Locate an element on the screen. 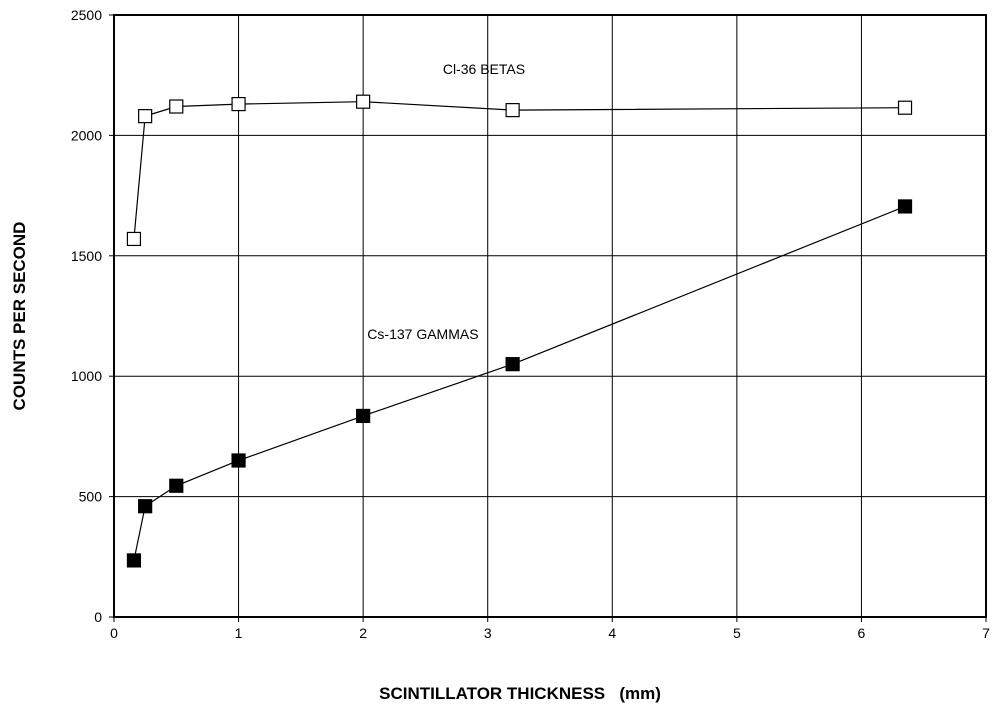 This screenshot has height=708, width=992. y-tick-label: 0 is located at coordinates (98, 617).